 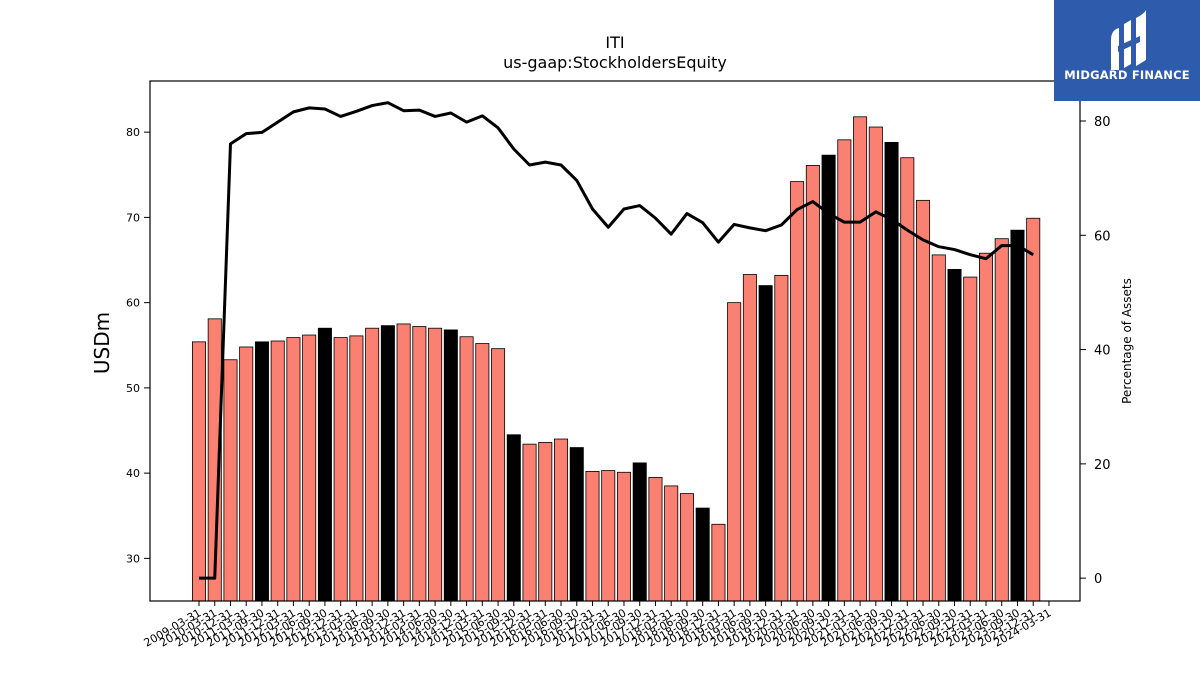 What do you see at coordinates (133, 388) in the screenshot?
I see `y-tick-label: 50` at bounding box center [133, 388].